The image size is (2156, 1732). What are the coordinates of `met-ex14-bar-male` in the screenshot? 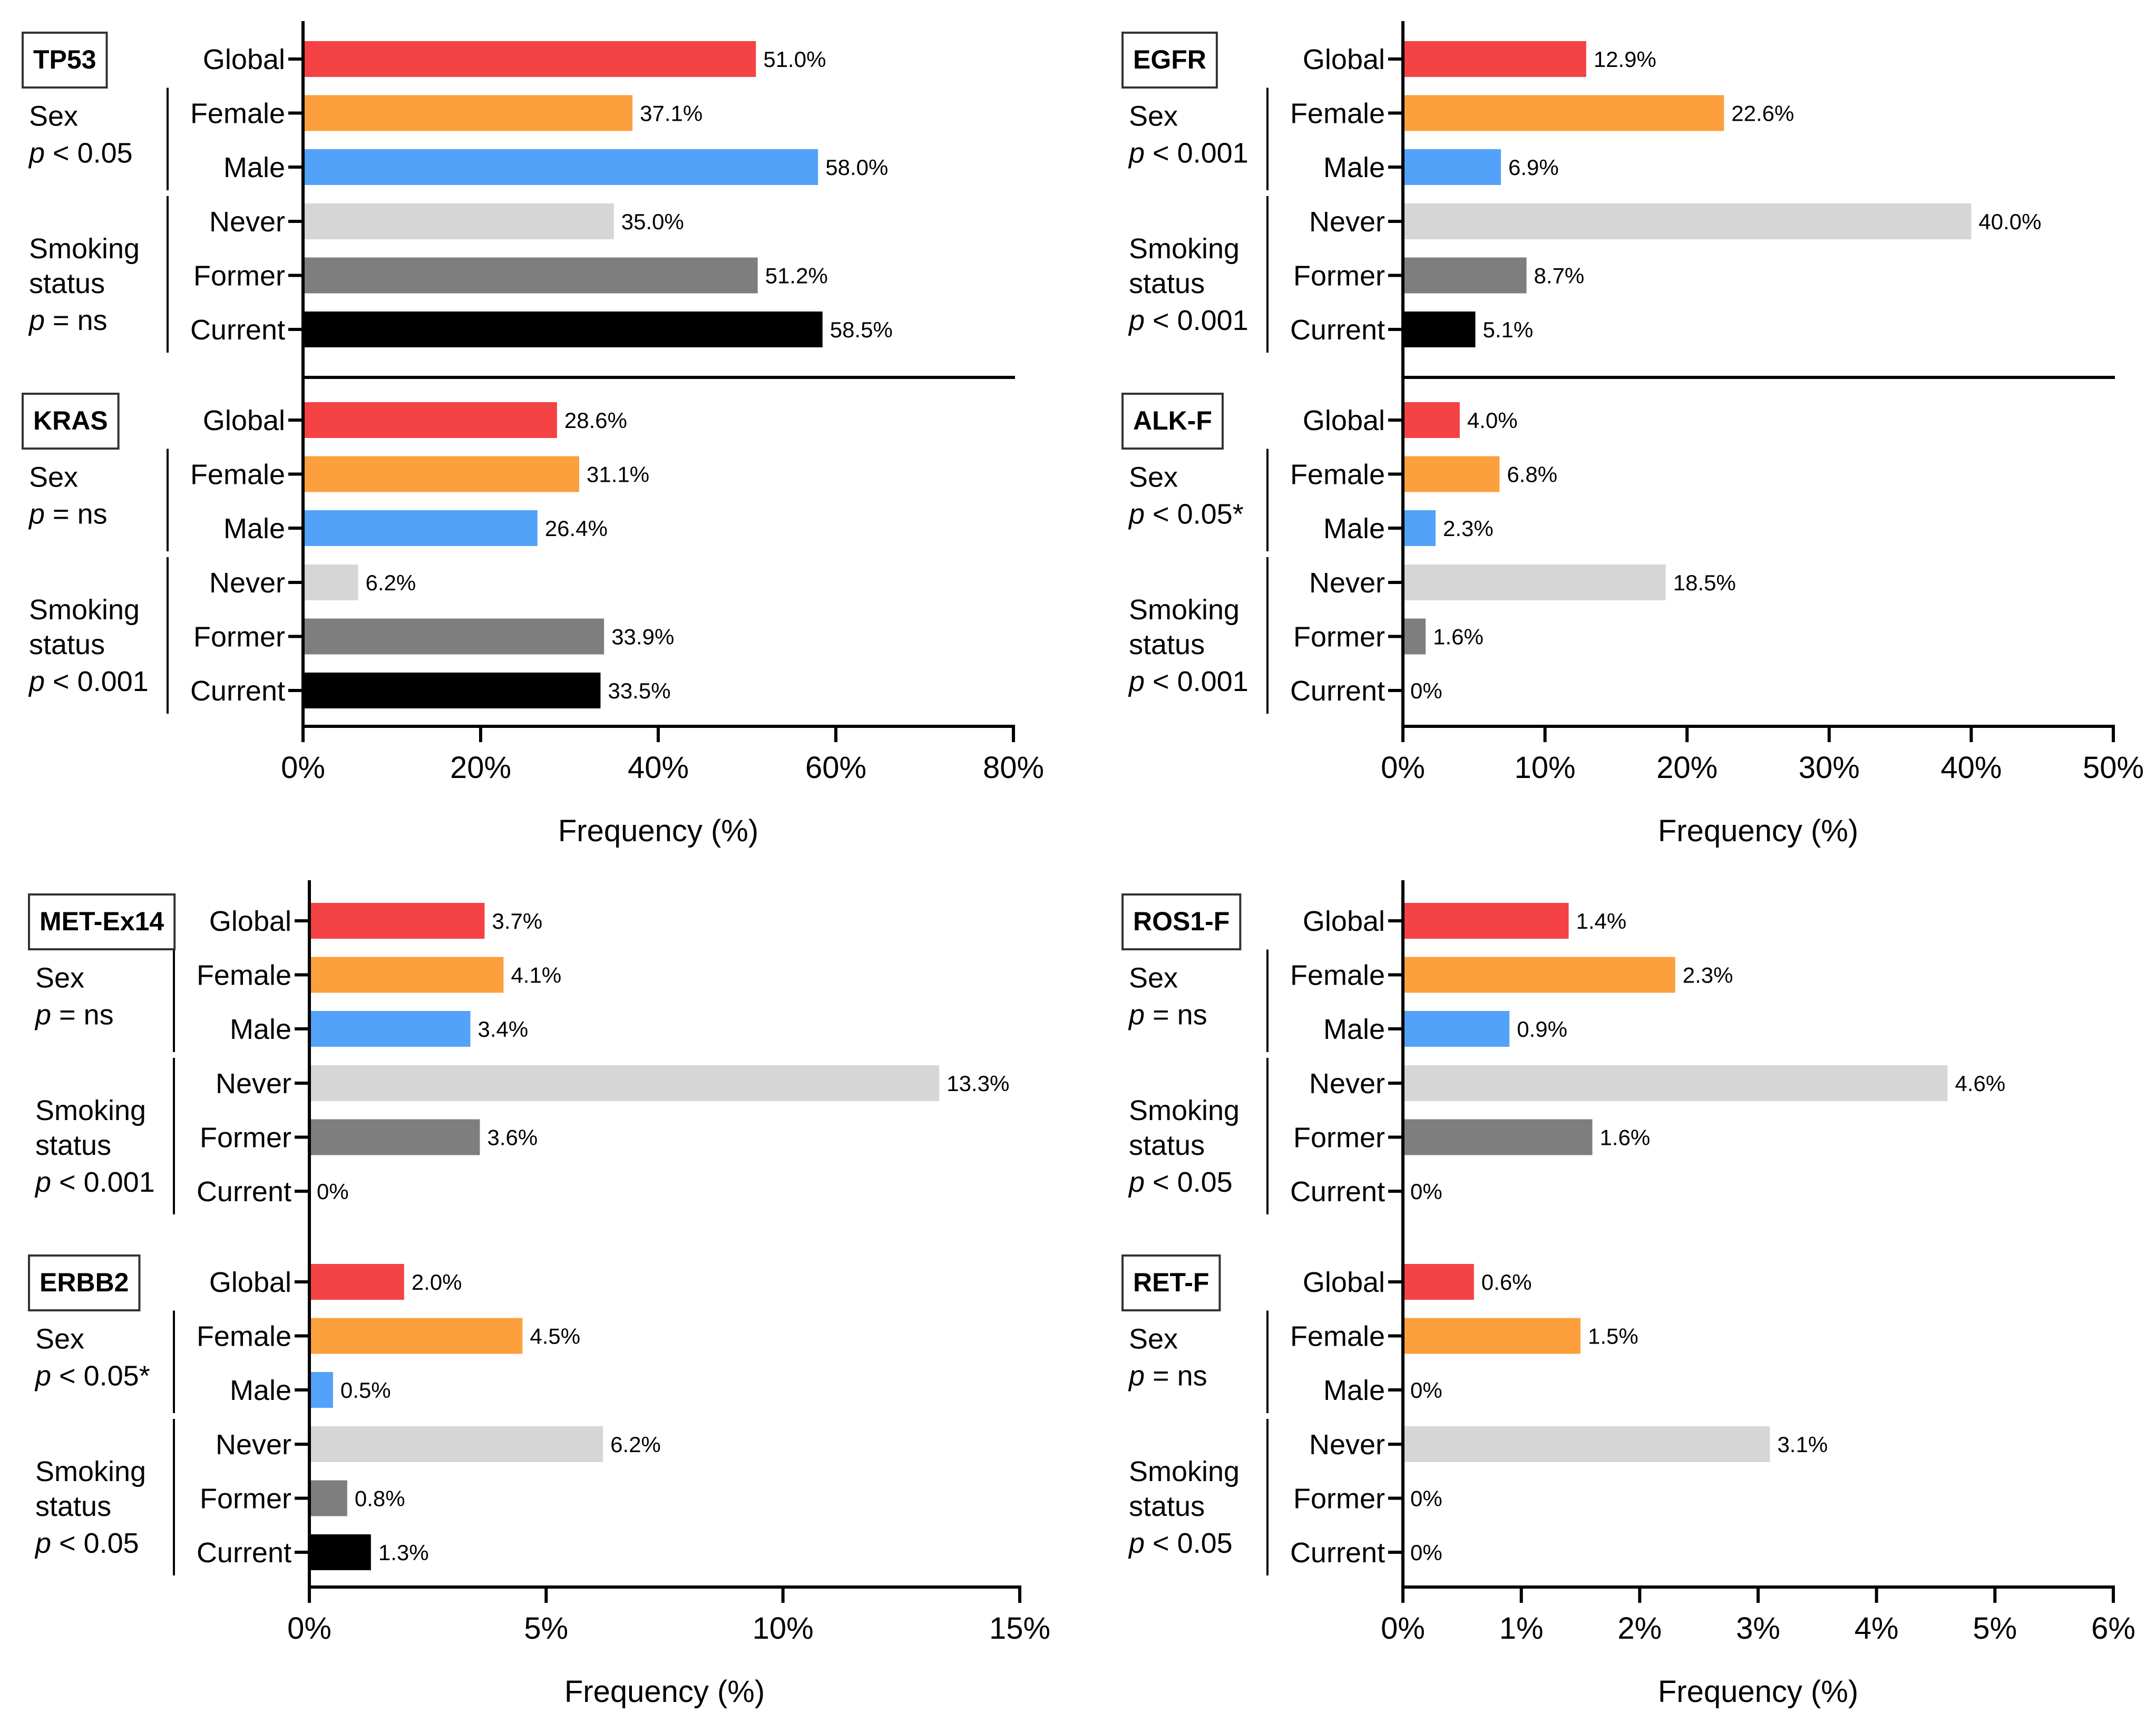 It's located at (390, 1029).